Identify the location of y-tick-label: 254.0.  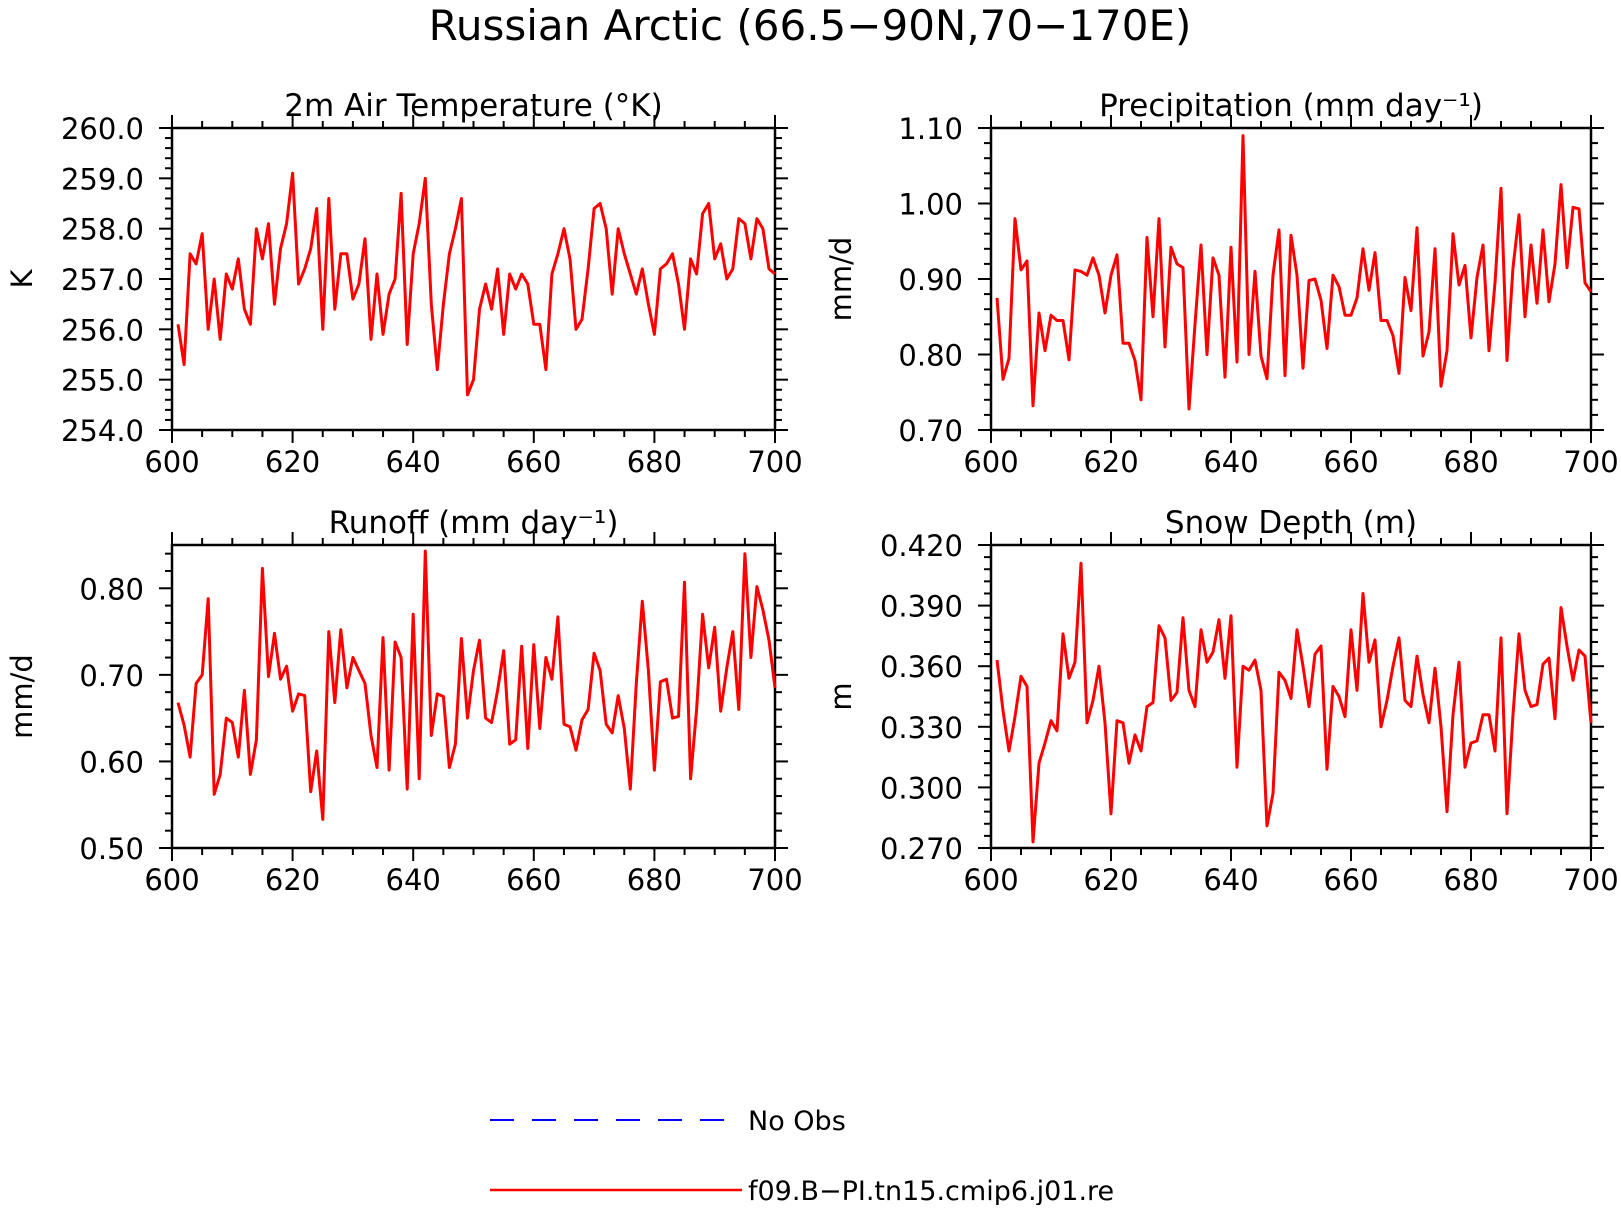
(102, 431).